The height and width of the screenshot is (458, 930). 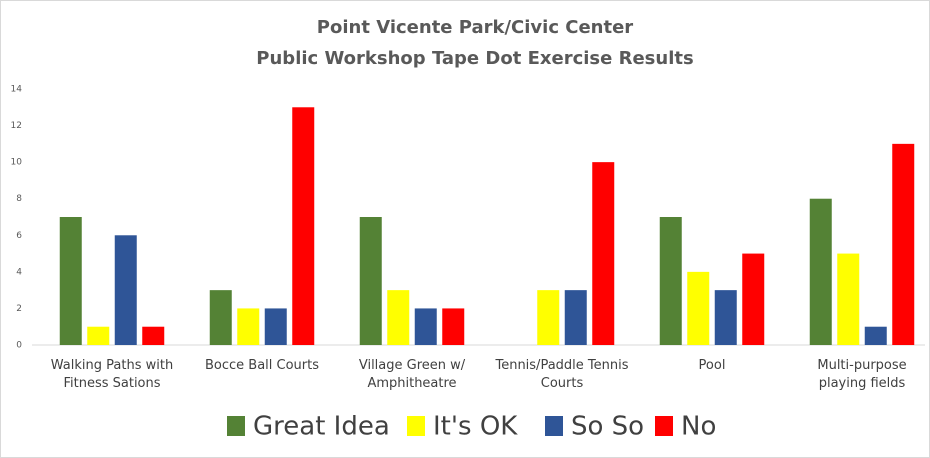 I want to click on x-tick-label: Tennis/Paddle Tennis Courts, so click(x=562, y=374).